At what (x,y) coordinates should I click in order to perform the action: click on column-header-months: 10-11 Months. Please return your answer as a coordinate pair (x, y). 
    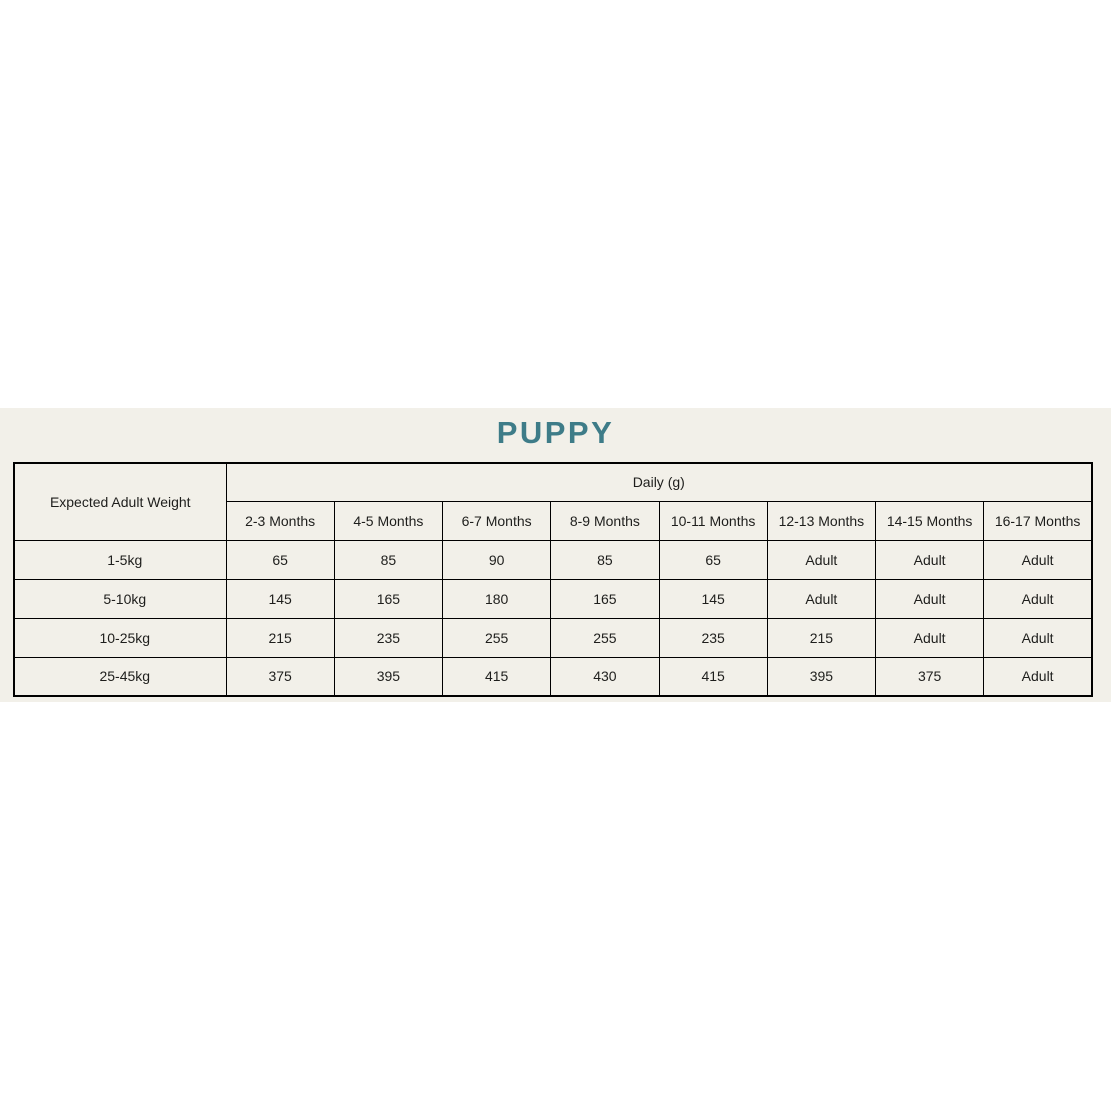
    Looking at the image, I should click on (713, 520).